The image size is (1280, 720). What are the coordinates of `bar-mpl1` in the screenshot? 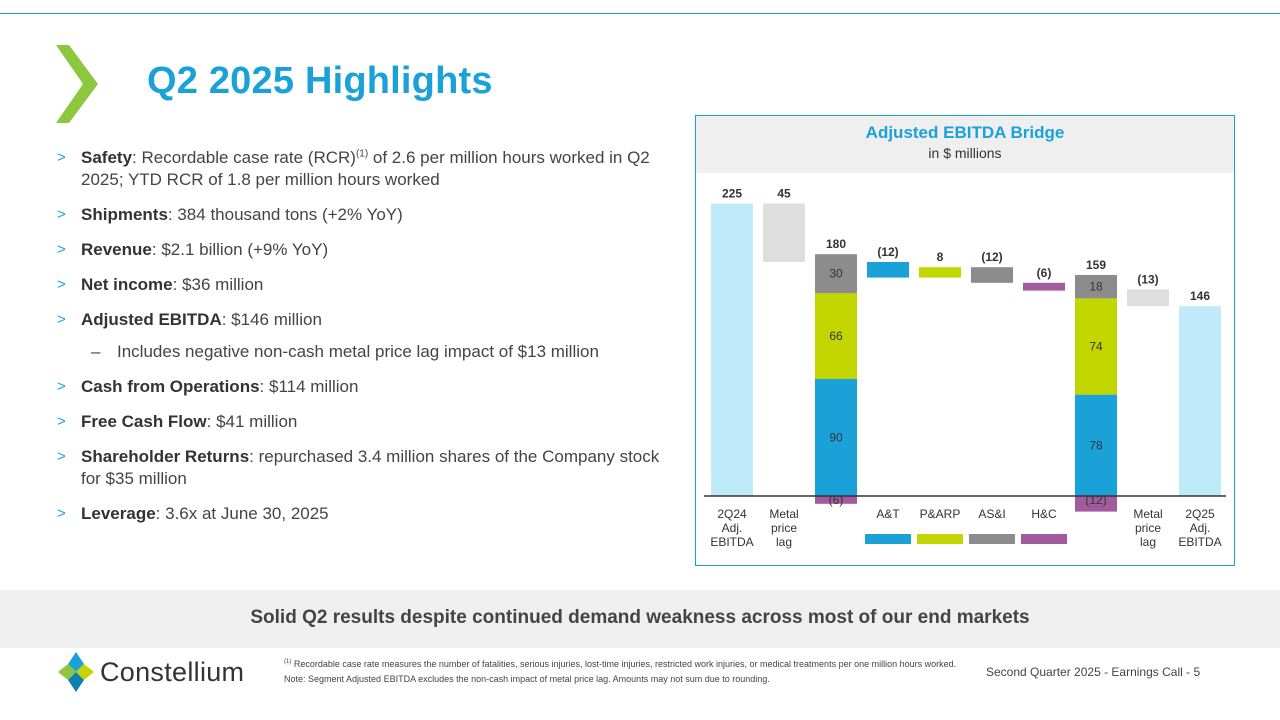 It's located at (784, 232).